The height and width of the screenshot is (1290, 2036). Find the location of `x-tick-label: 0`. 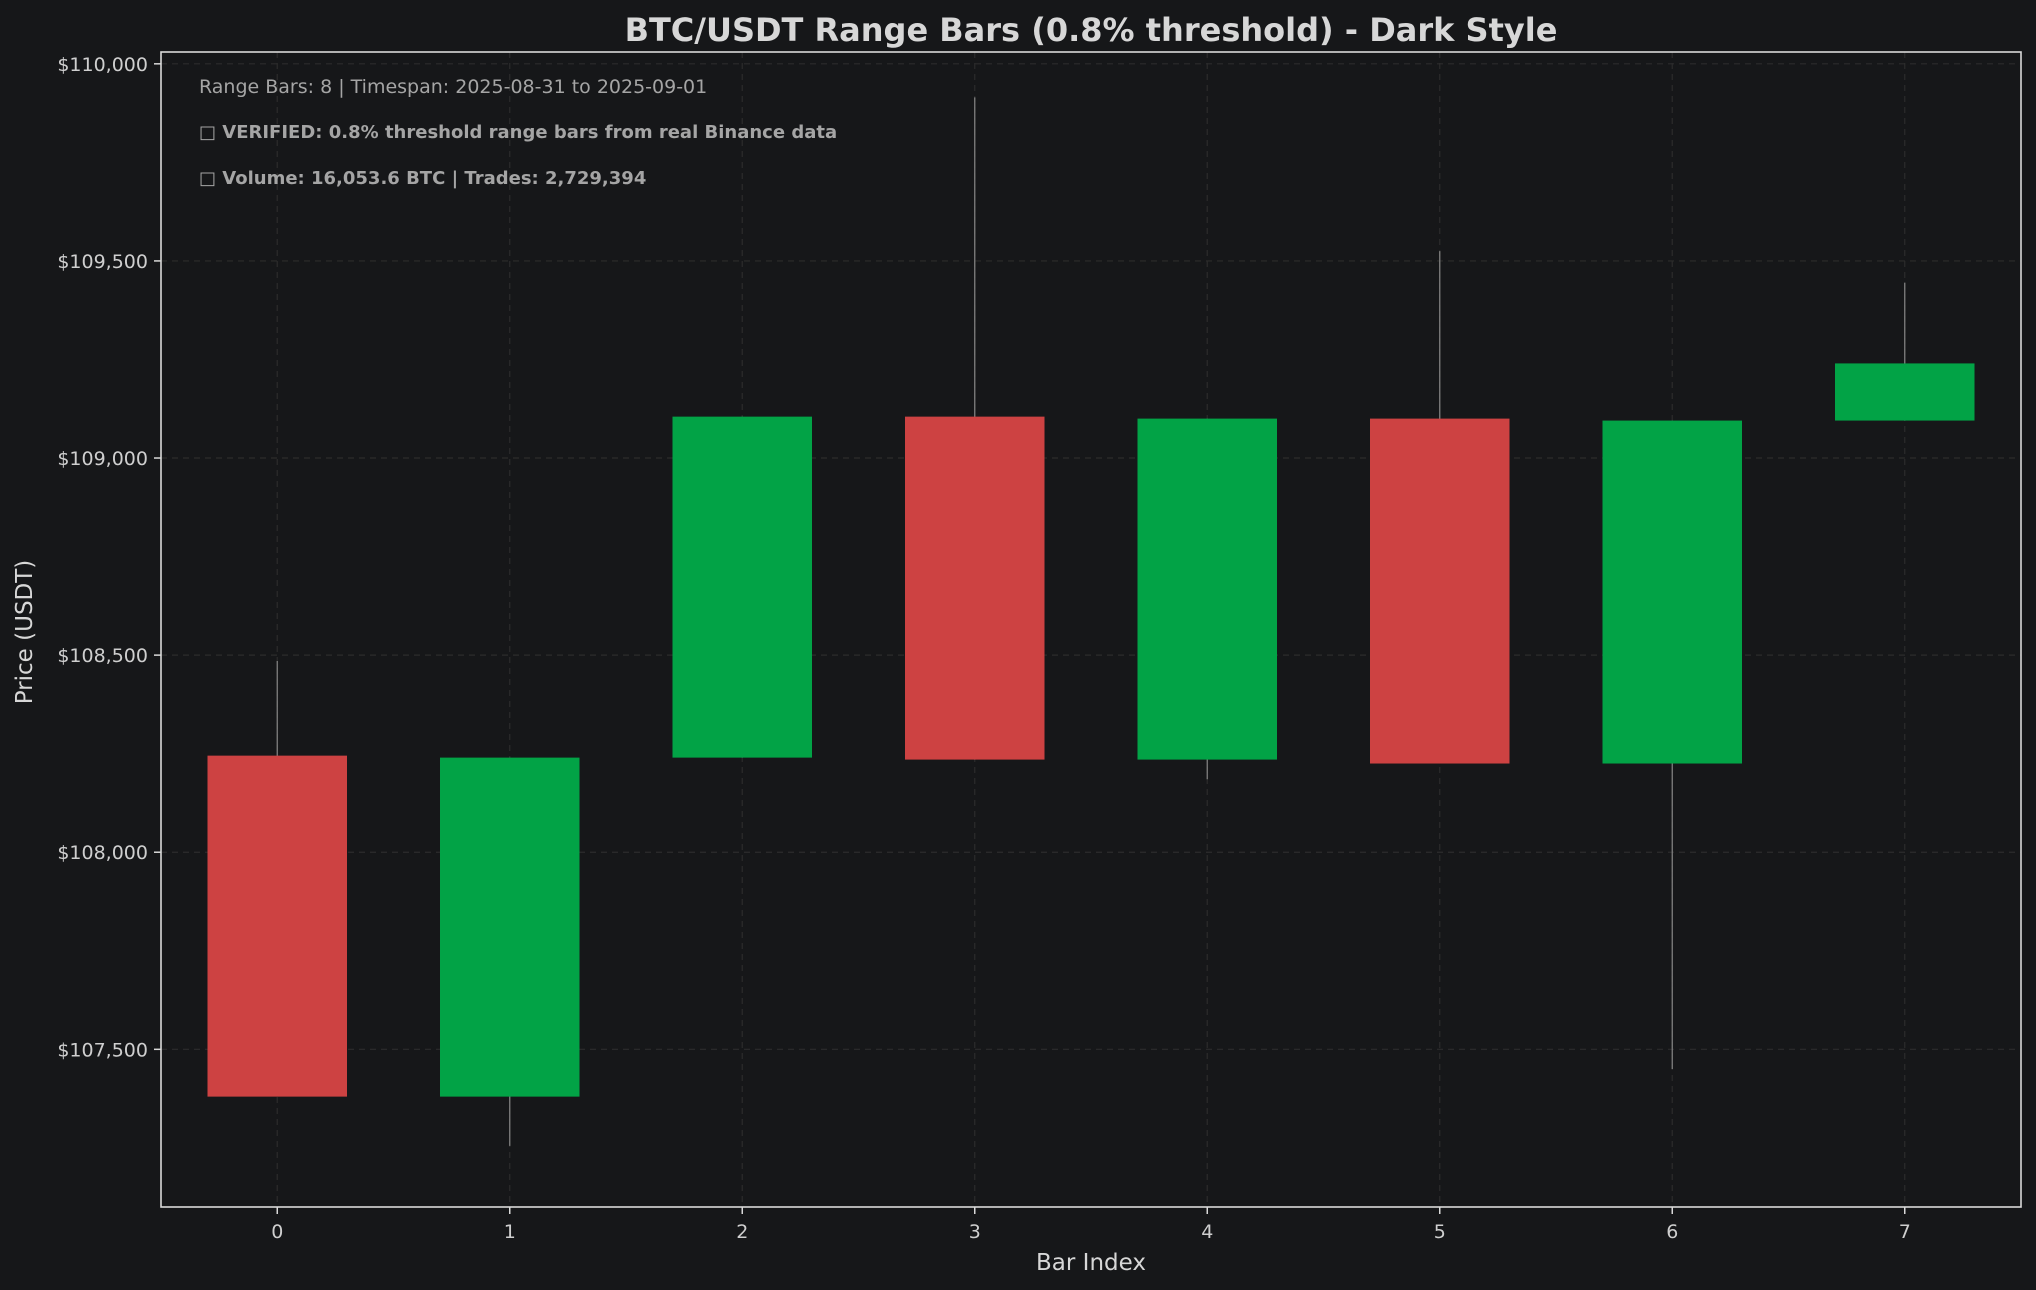

x-tick-label: 0 is located at coordinates (277, 1232).